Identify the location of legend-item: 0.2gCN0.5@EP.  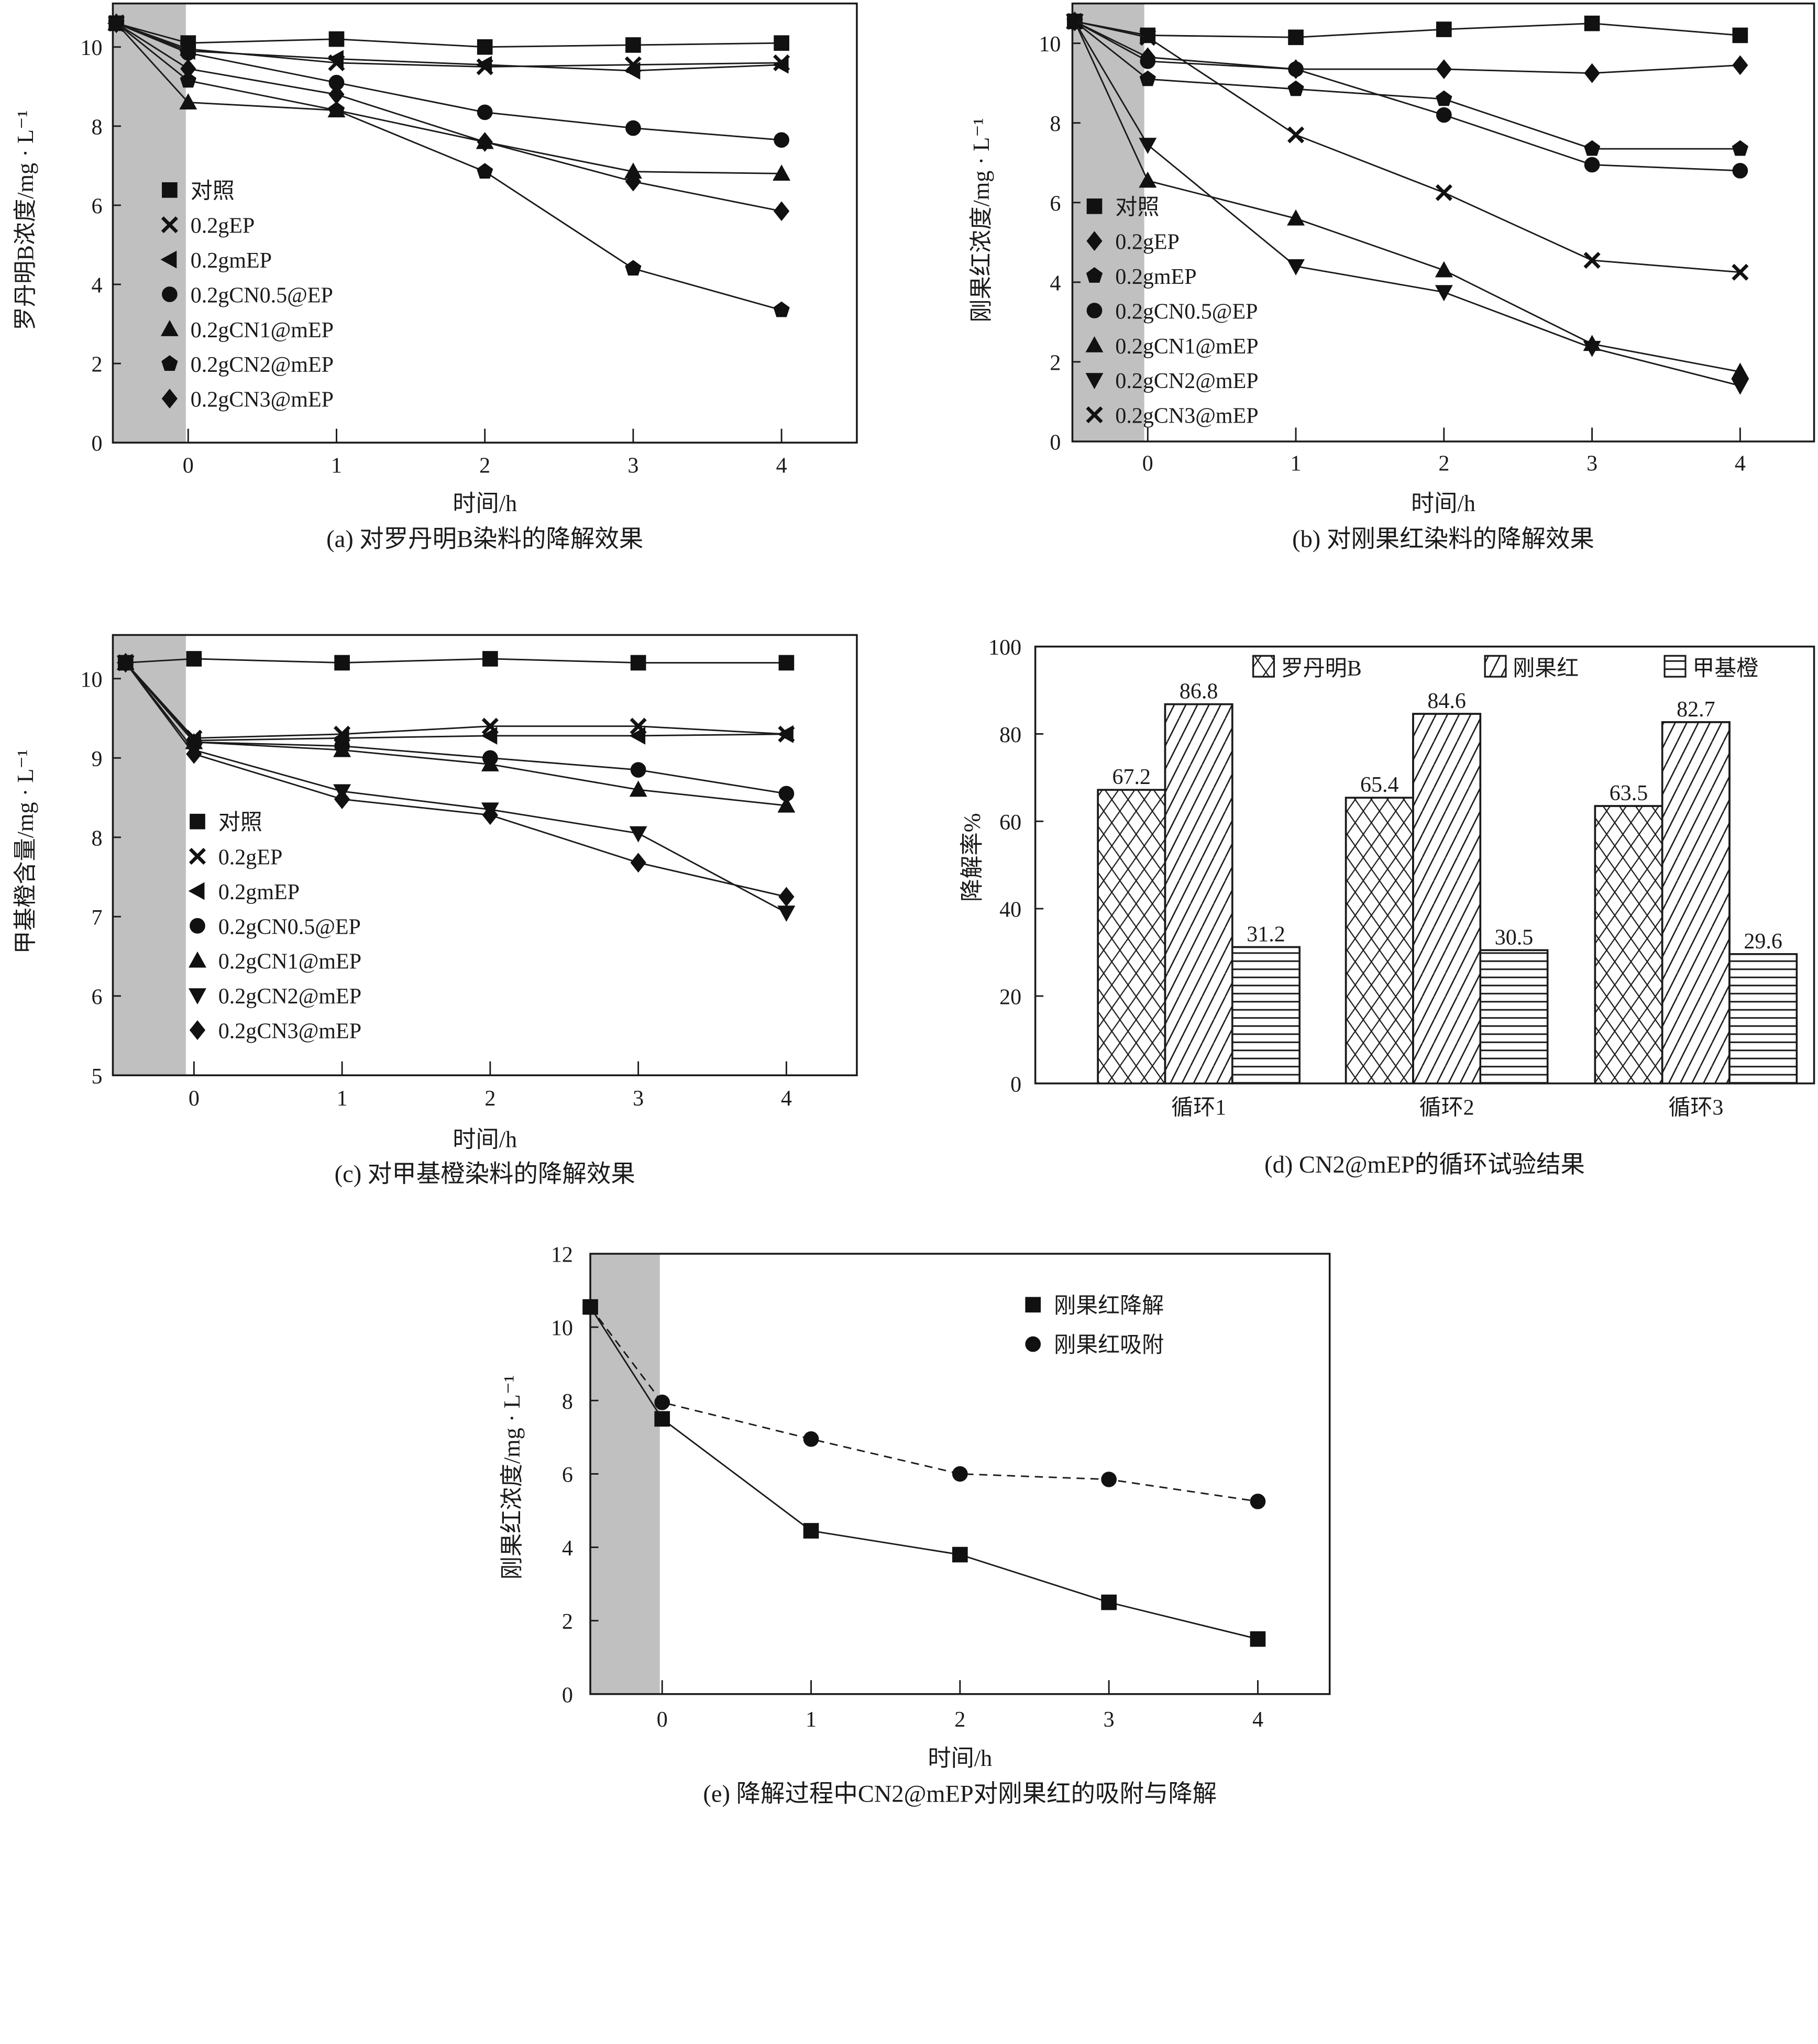
(1172, 312).